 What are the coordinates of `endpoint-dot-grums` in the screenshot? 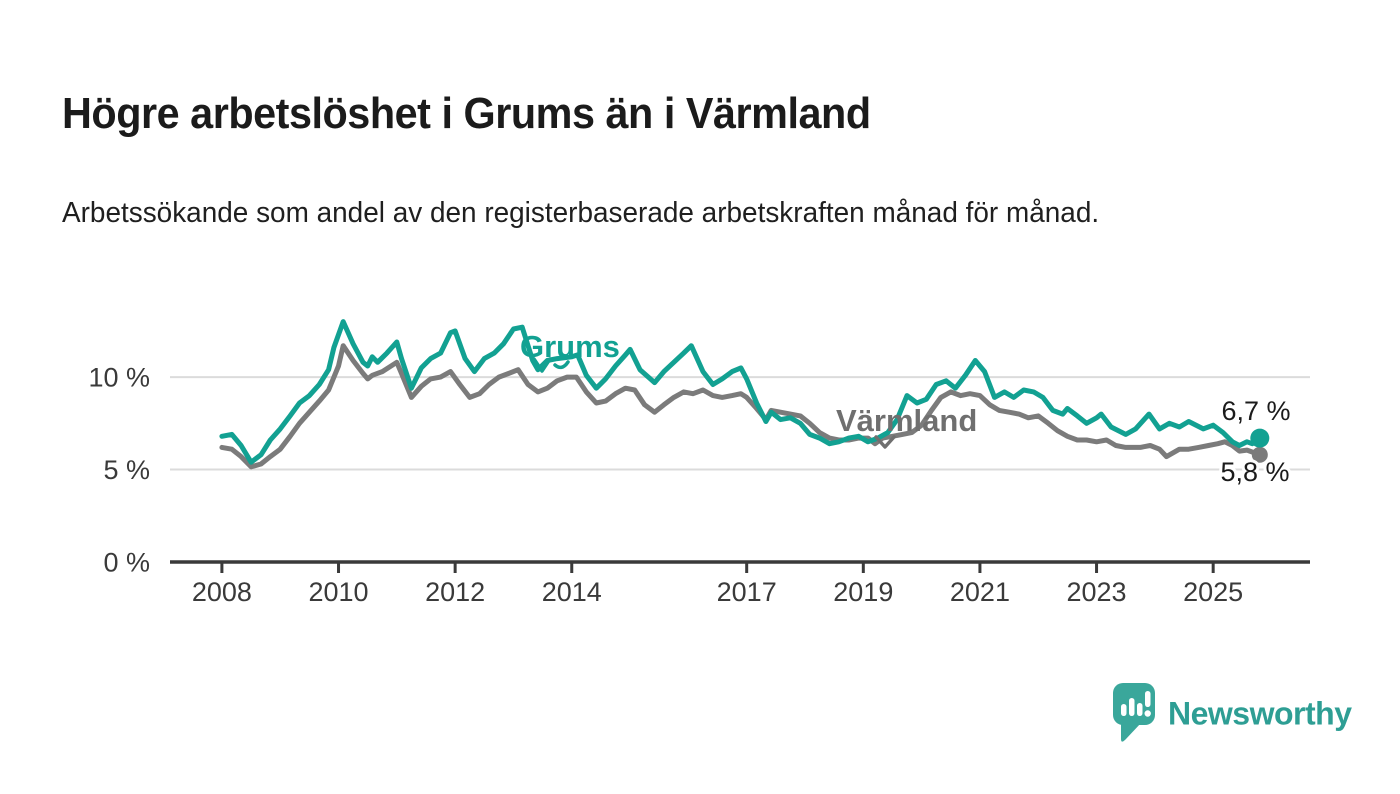 It's located at (1260, 438).